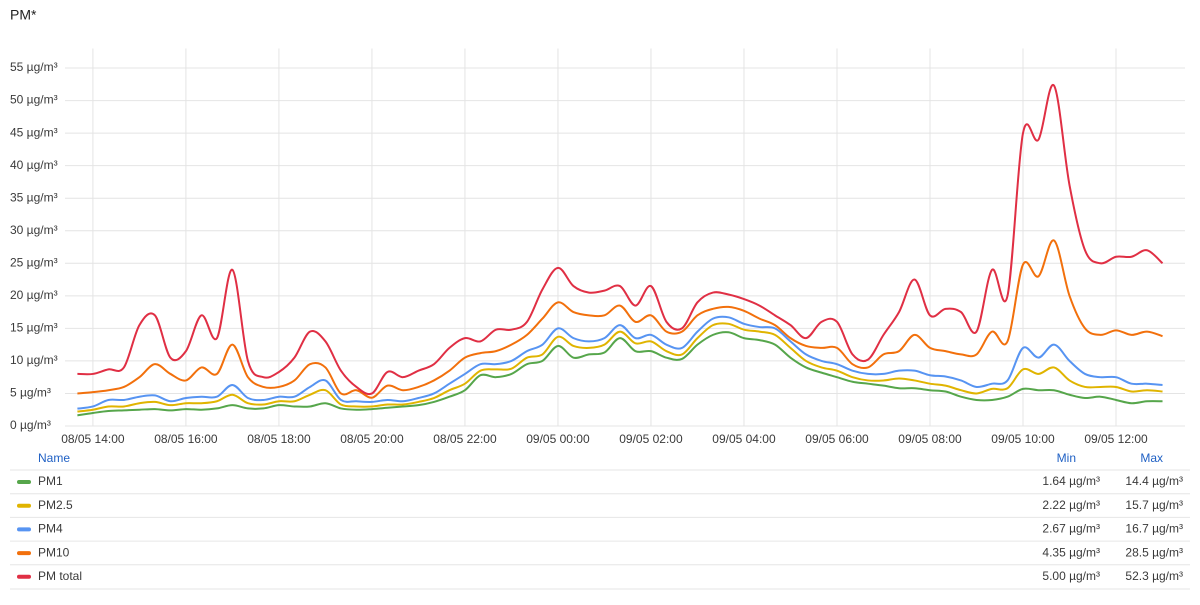 This screenshot has width=1200, height=605. What do you see at coordinates (34, 295) in the screenshot?
I see `y-tick-label: 20 µg/m³` at bounding box center [34, 295].